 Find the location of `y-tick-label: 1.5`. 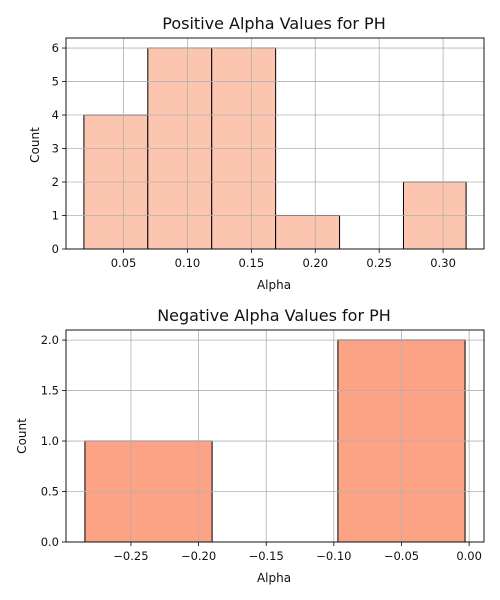

y-tick-label: 1.5 is located at coordinates (50, 391).